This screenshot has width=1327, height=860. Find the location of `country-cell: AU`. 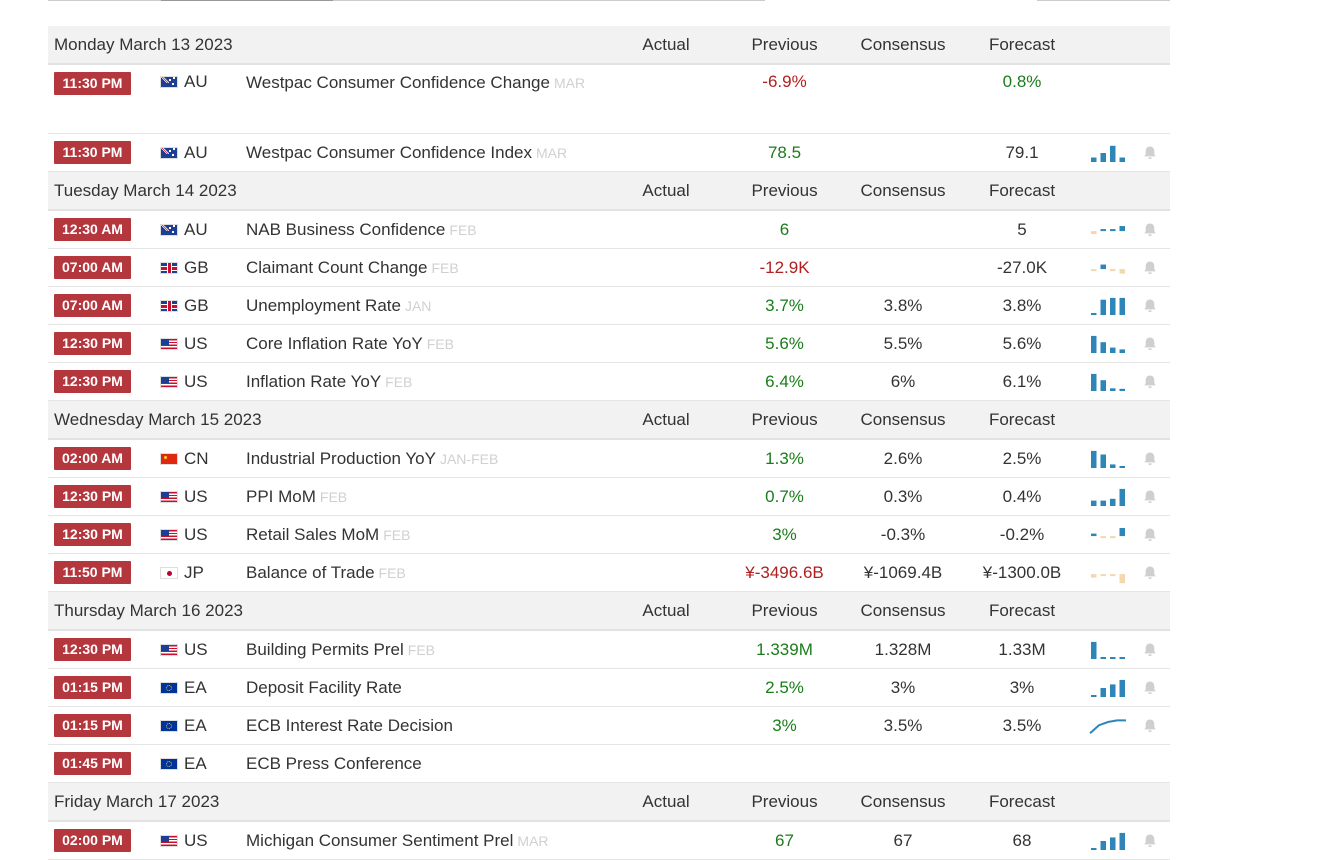

country-cell: AU is located at coordinates (203, 99).